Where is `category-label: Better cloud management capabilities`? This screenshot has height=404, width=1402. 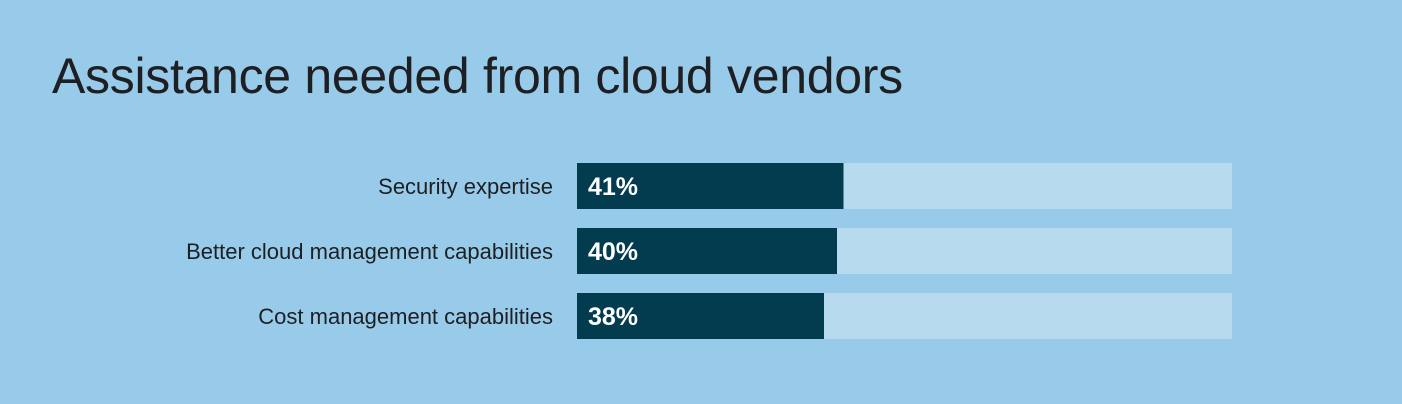
category-label: Better cloud management capabilities is located at coordinates (369, 251).